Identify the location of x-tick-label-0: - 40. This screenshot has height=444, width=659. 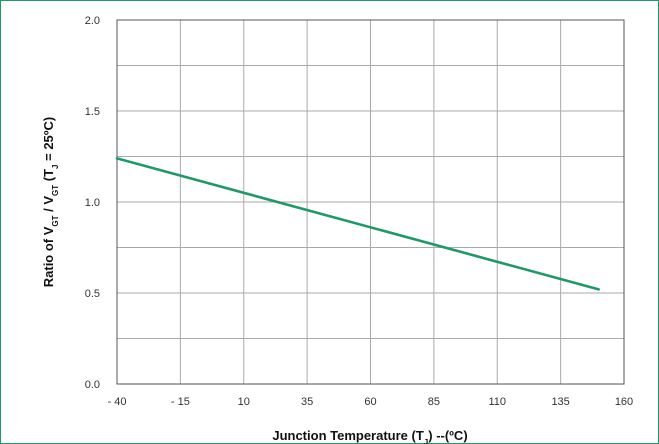
(117, 402).